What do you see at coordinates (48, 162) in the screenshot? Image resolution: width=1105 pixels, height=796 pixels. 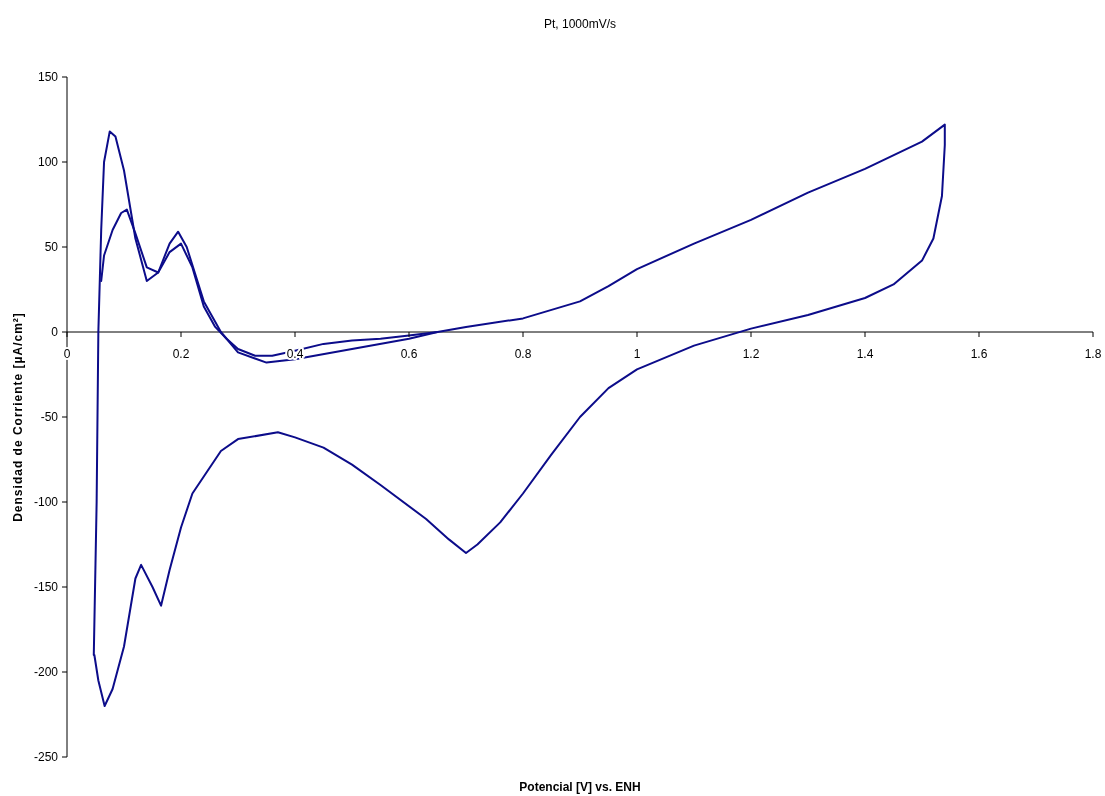 I see `y-tick-label: 100` at bounding box center [48, 162].